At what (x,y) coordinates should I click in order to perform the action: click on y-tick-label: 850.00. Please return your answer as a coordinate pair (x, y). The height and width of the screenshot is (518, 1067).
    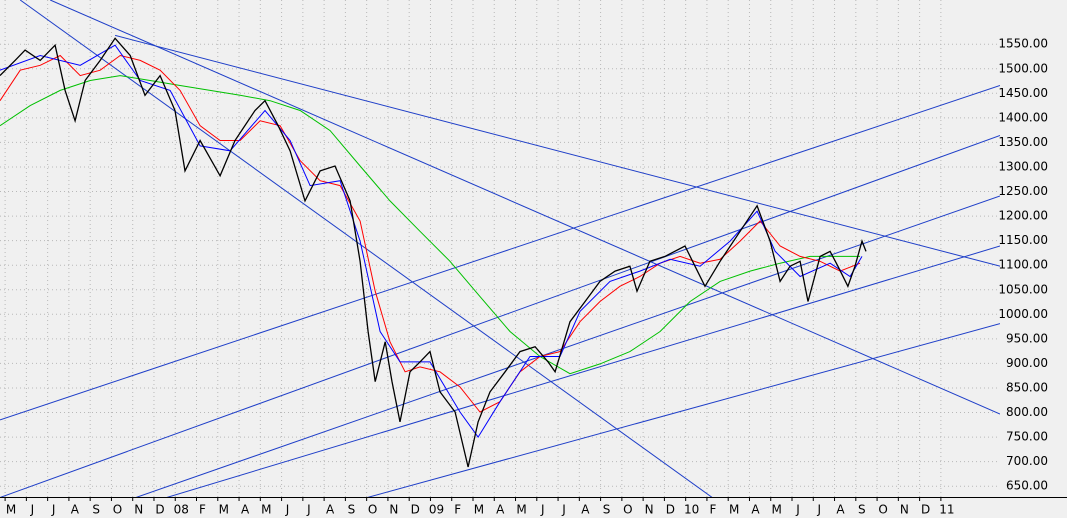
    Looking at the image, I should click on (1027, 387).